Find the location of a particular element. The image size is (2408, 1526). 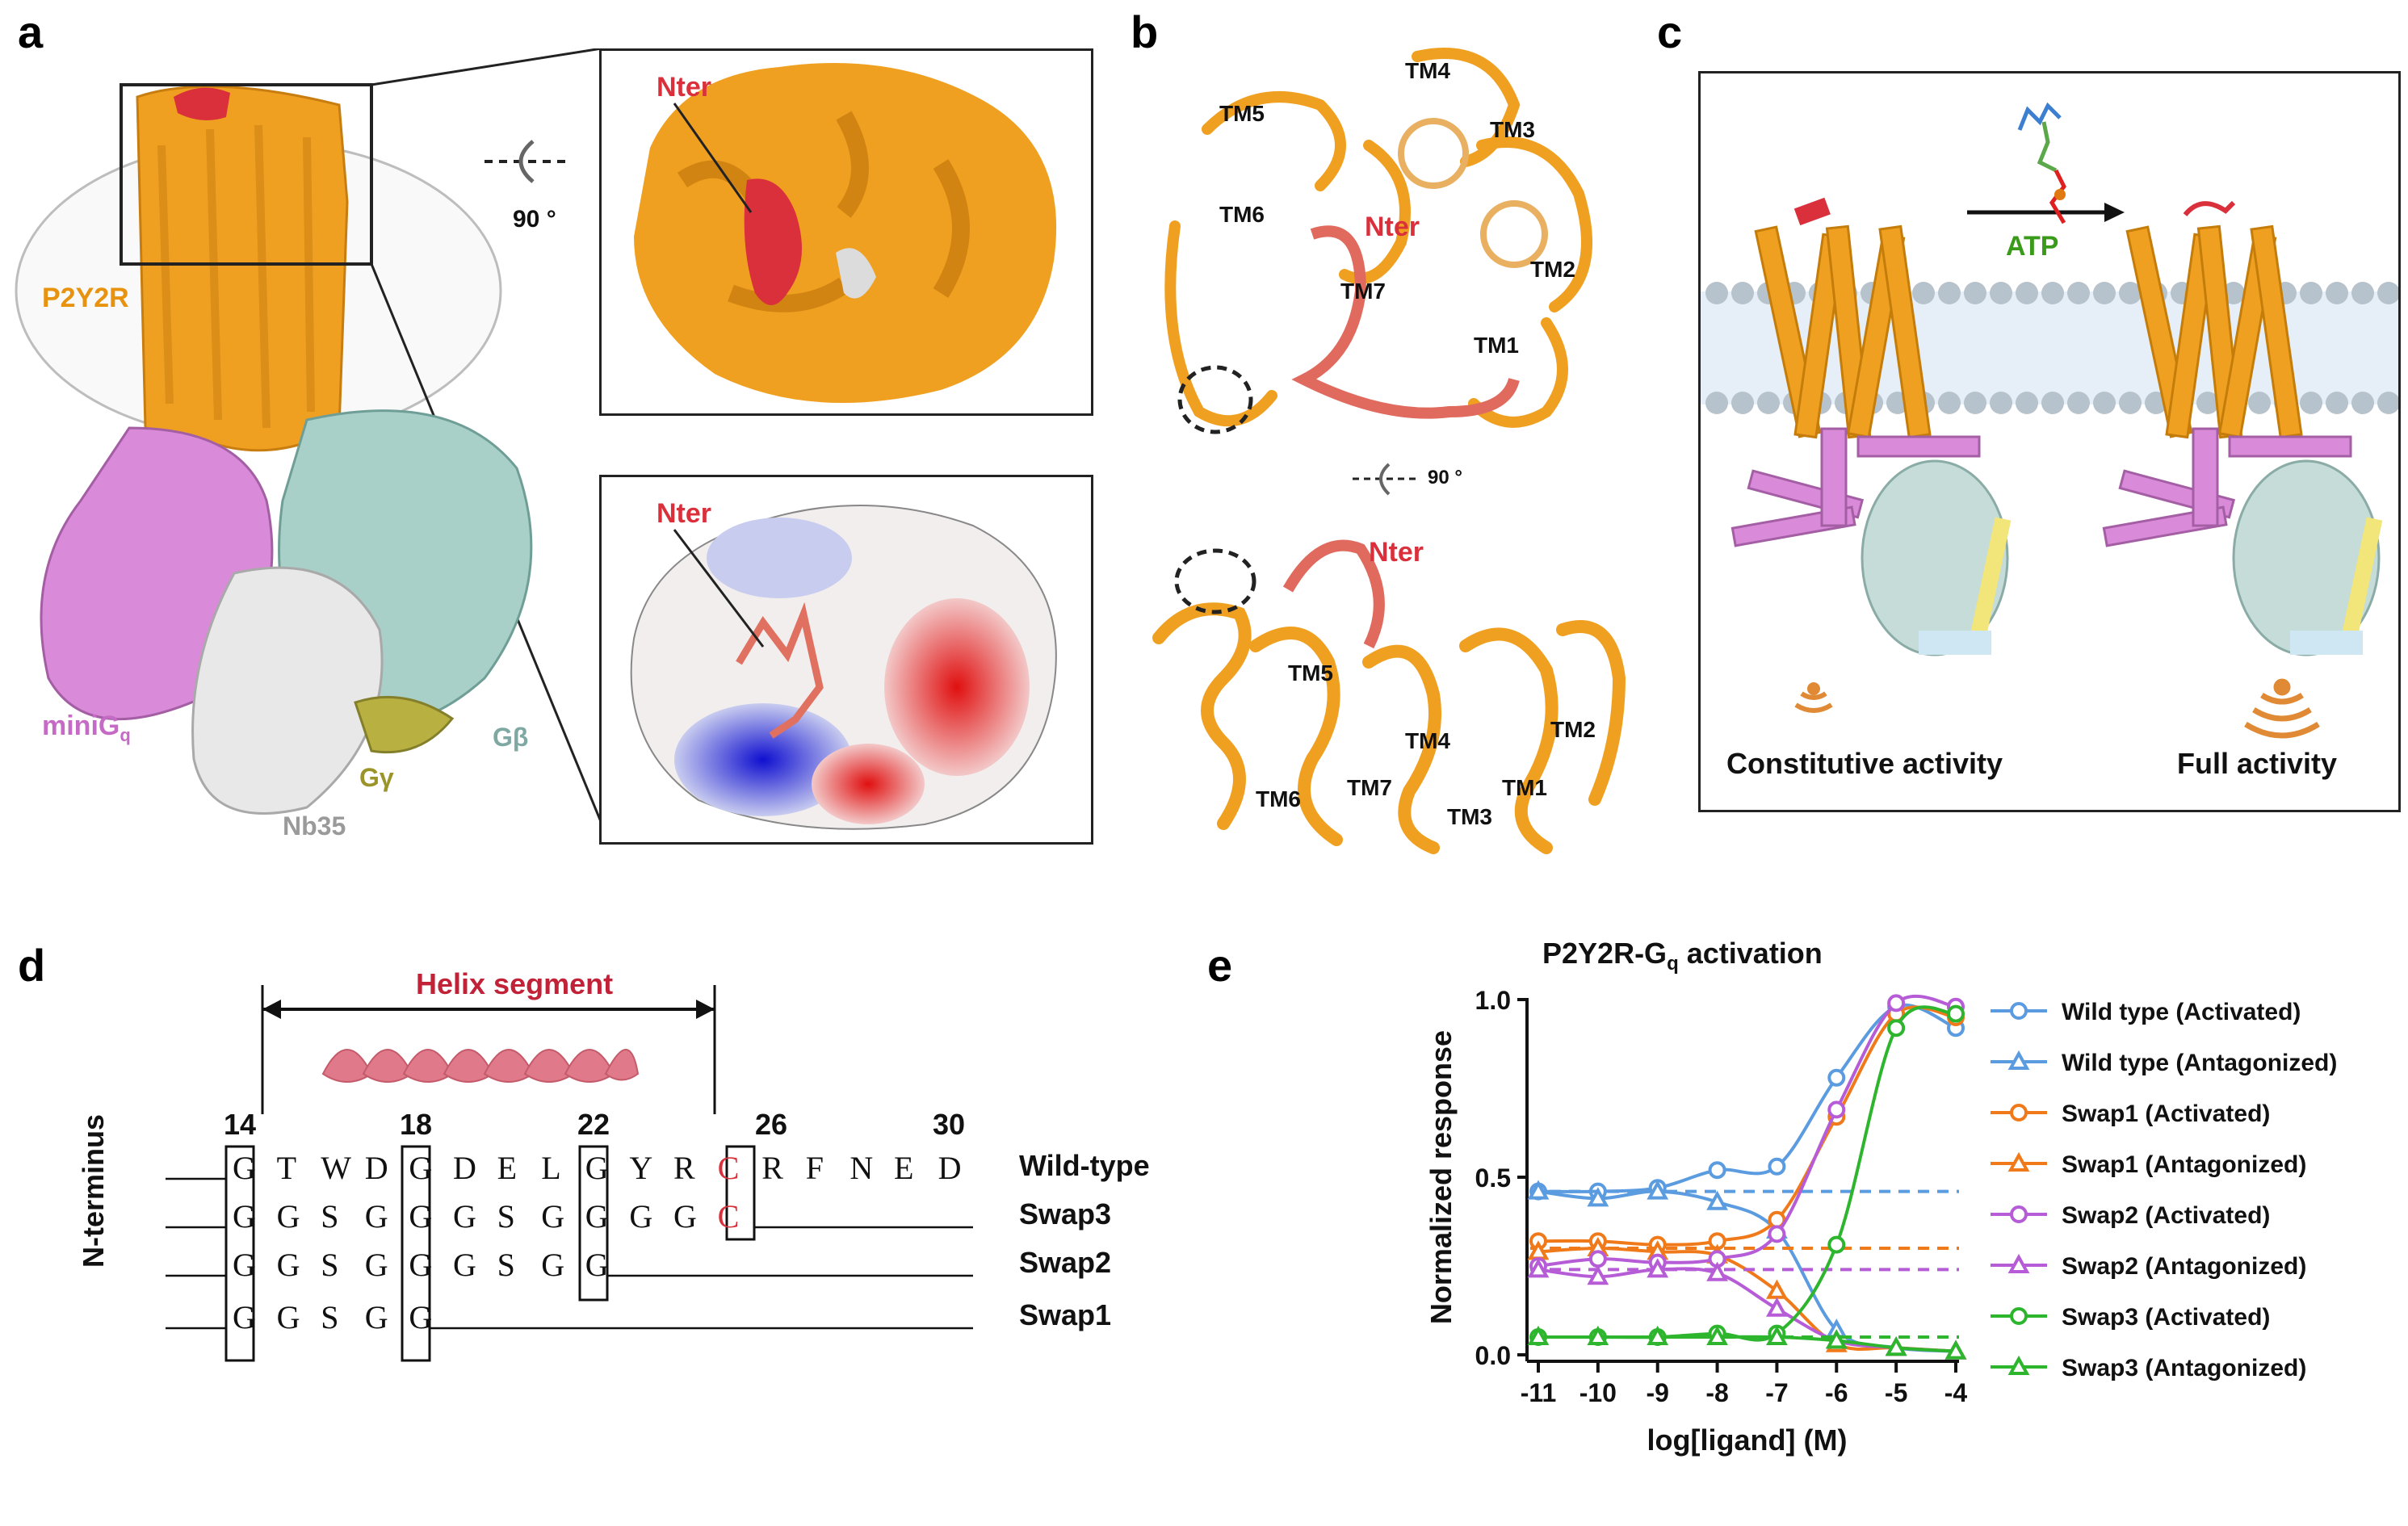

position-26: 26 is located at coordinates (771, 1124).